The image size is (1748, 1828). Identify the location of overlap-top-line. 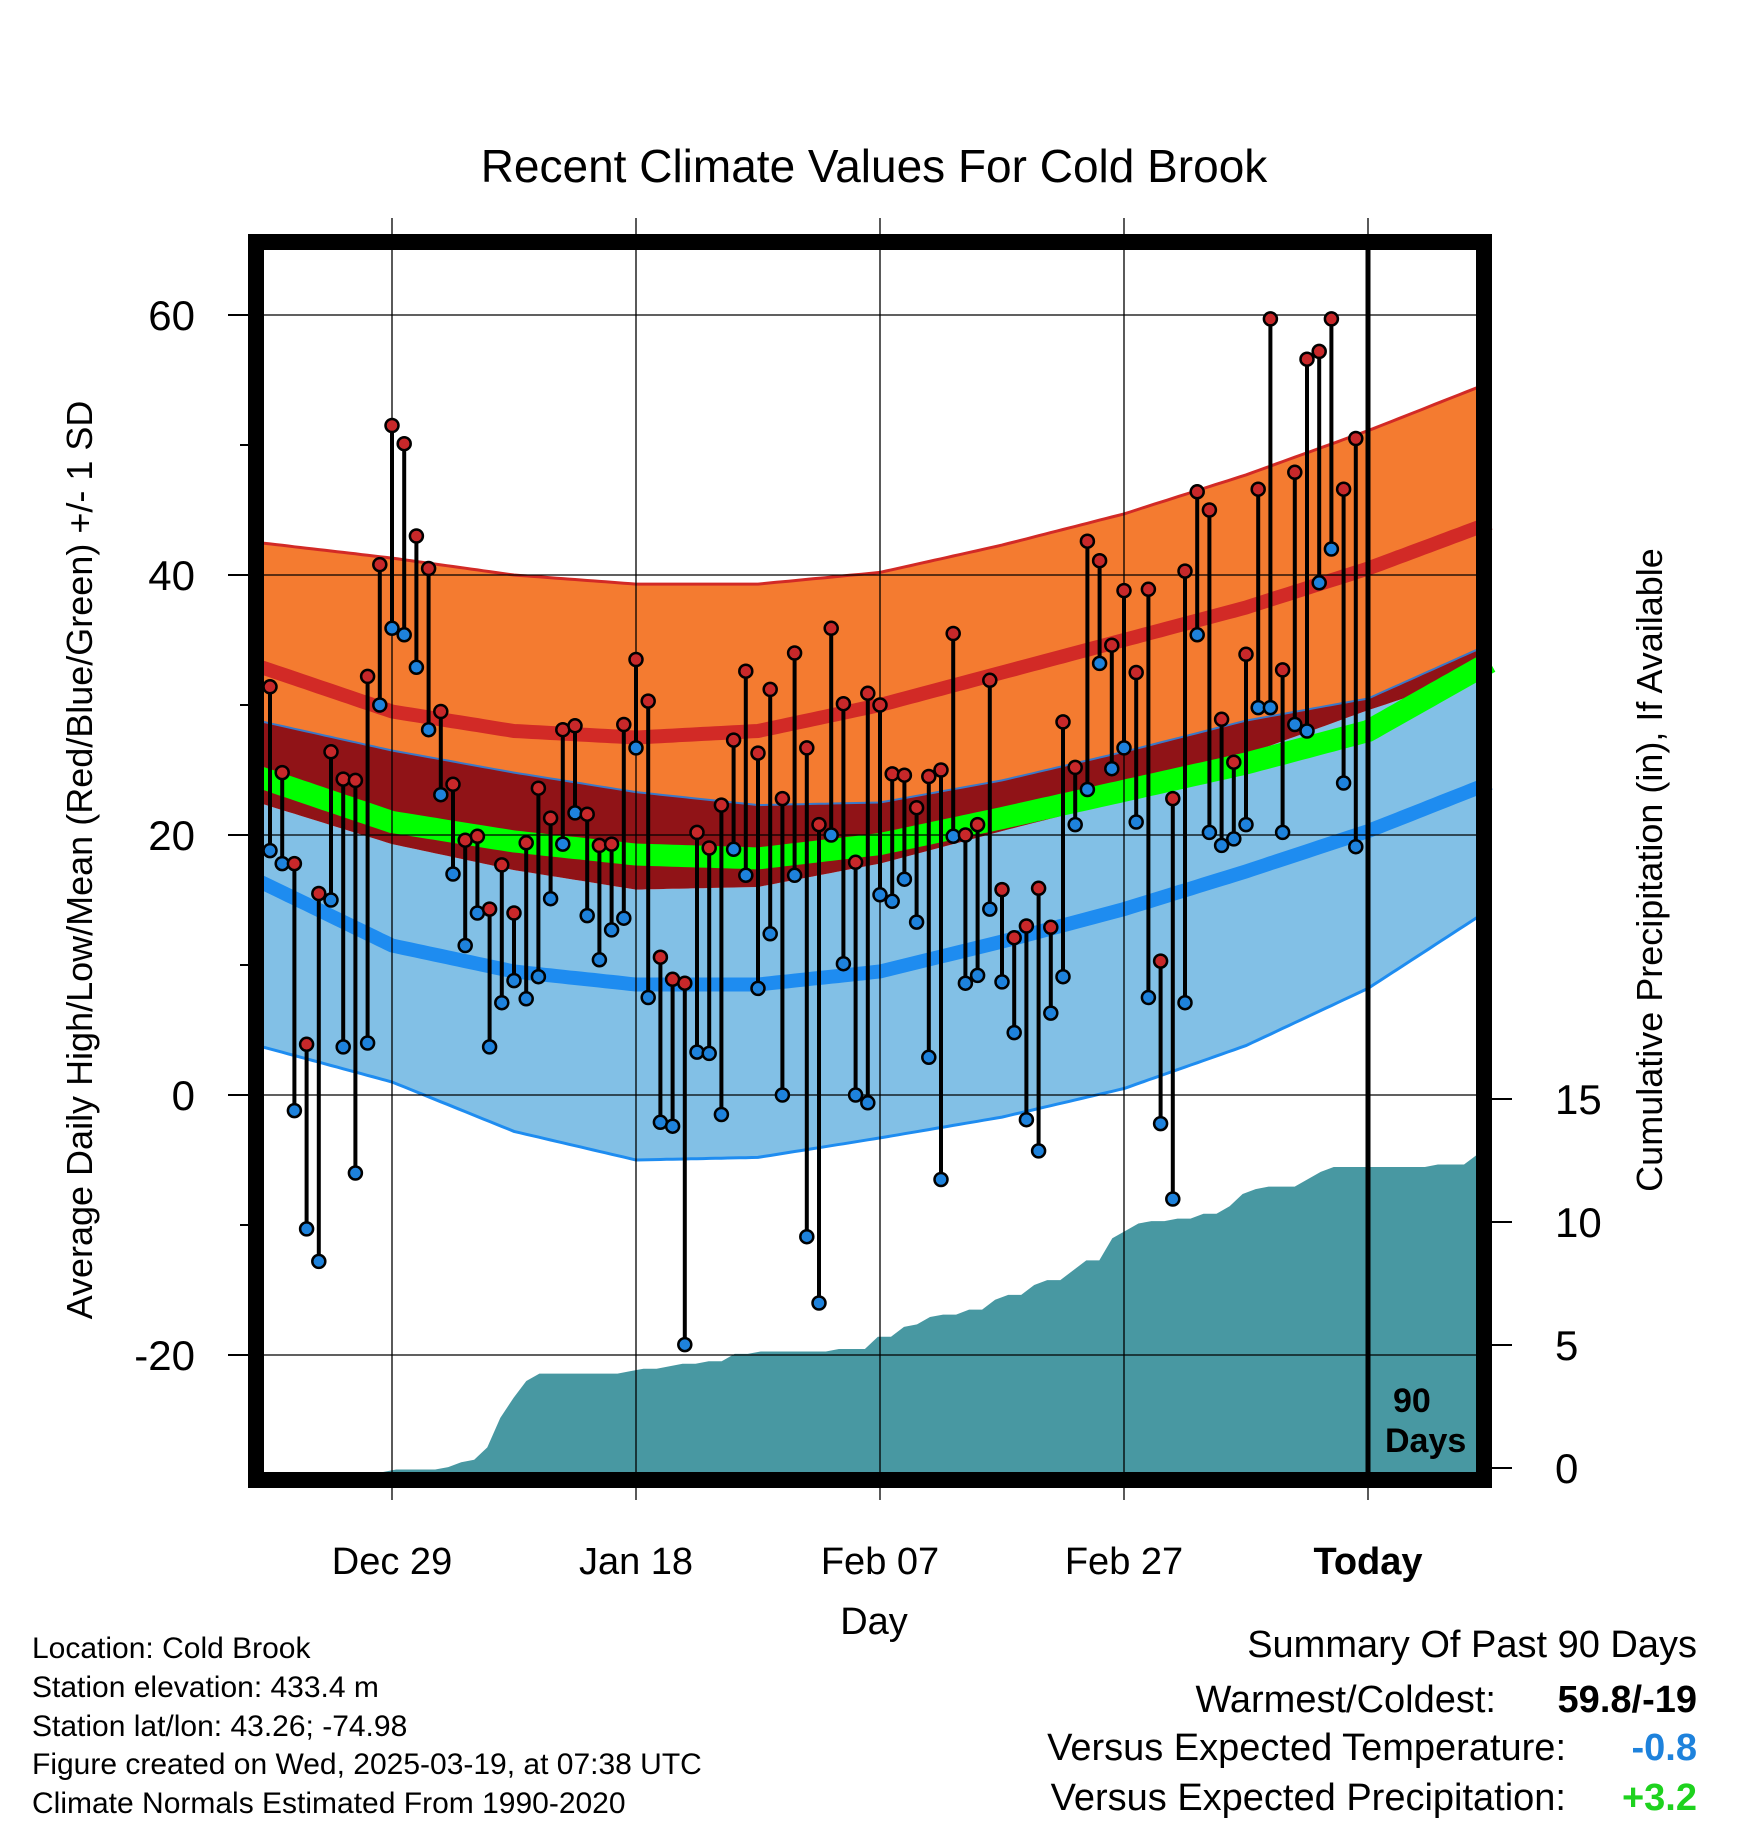
(874, 724).